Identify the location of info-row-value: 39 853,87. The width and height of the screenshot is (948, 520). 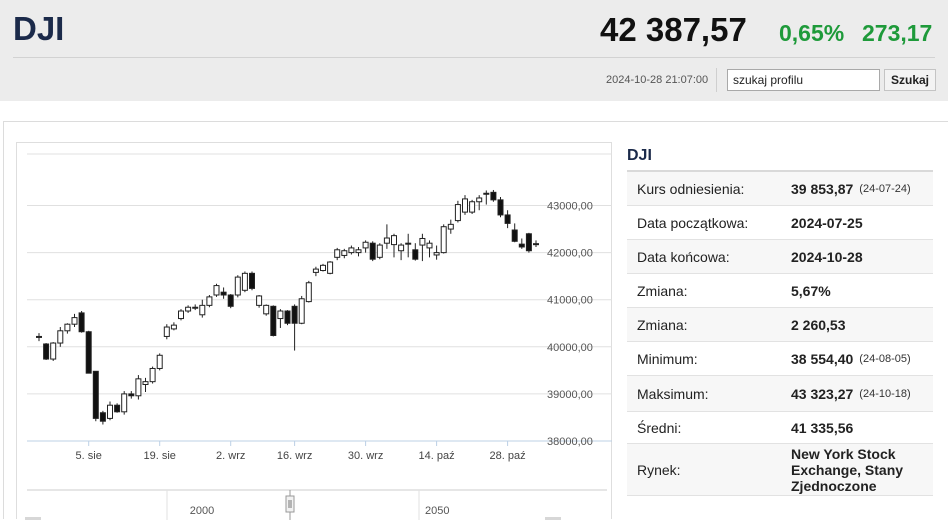
(822, 188).